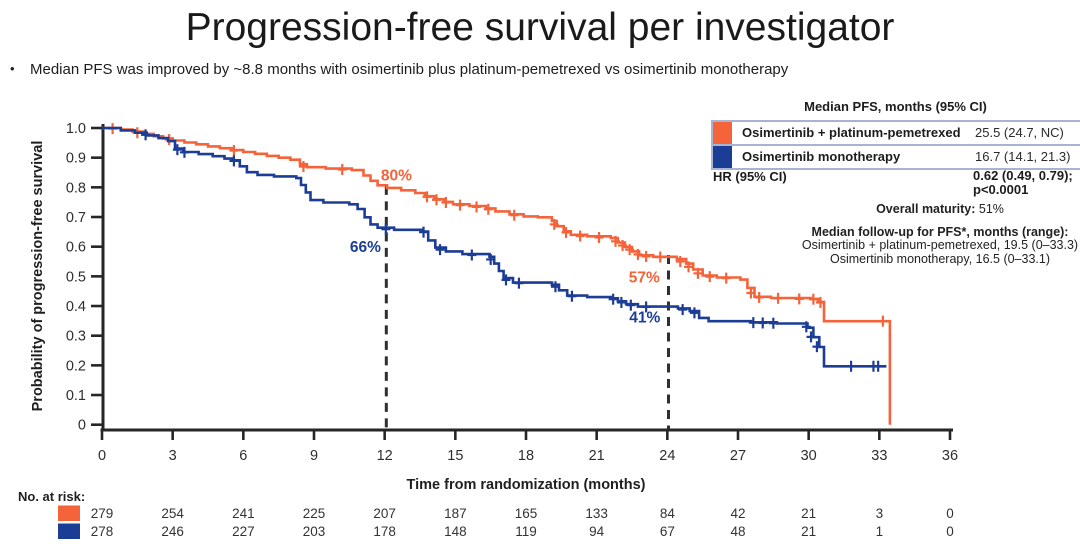 Image resolution: width=1080 pixels, height=548 pixels. Describe the element at coordinates (821, 156) in the screenshot. I see `series-label: Osimertinib monotherapy` at that location.